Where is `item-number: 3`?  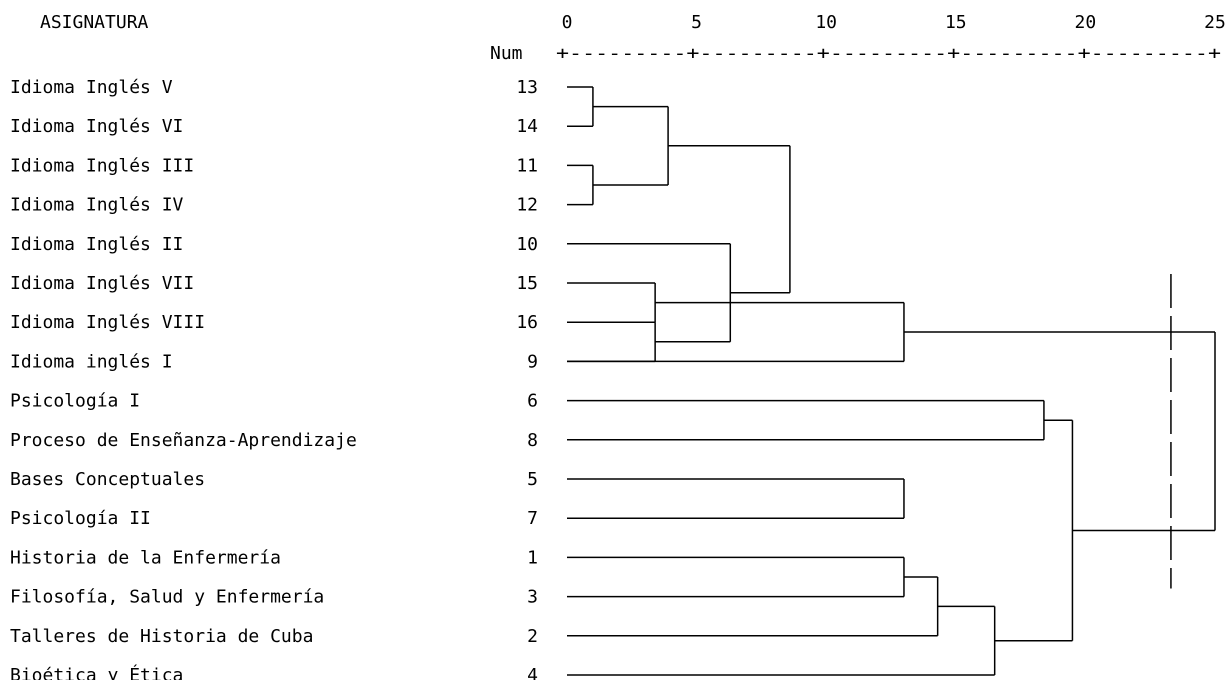 item-number: 3 is located at coordinates (532, 597).